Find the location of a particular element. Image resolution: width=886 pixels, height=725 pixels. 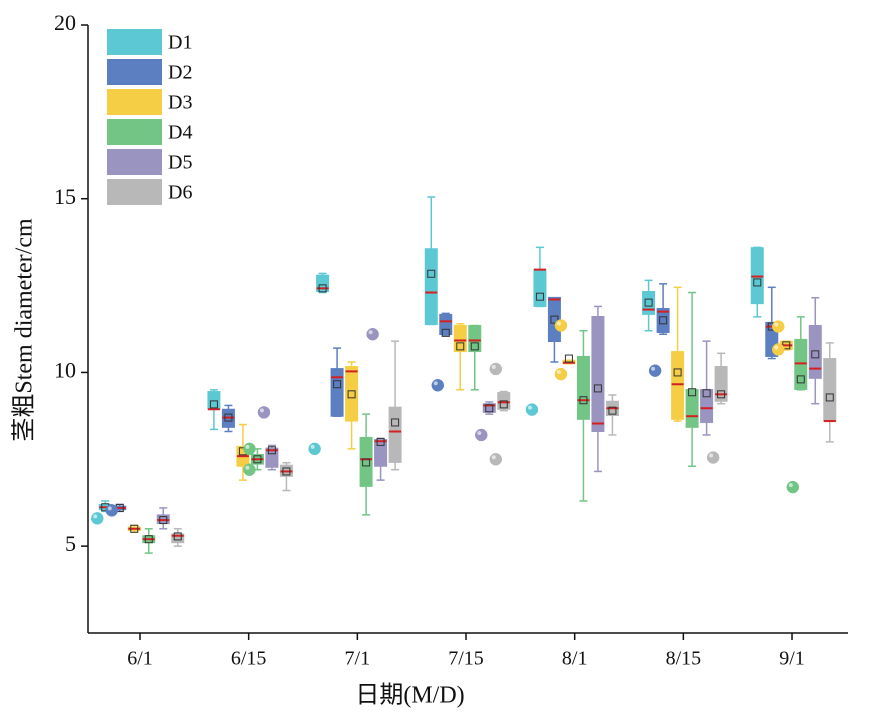

legend-label: D5 is located at coordinates (180, 163).